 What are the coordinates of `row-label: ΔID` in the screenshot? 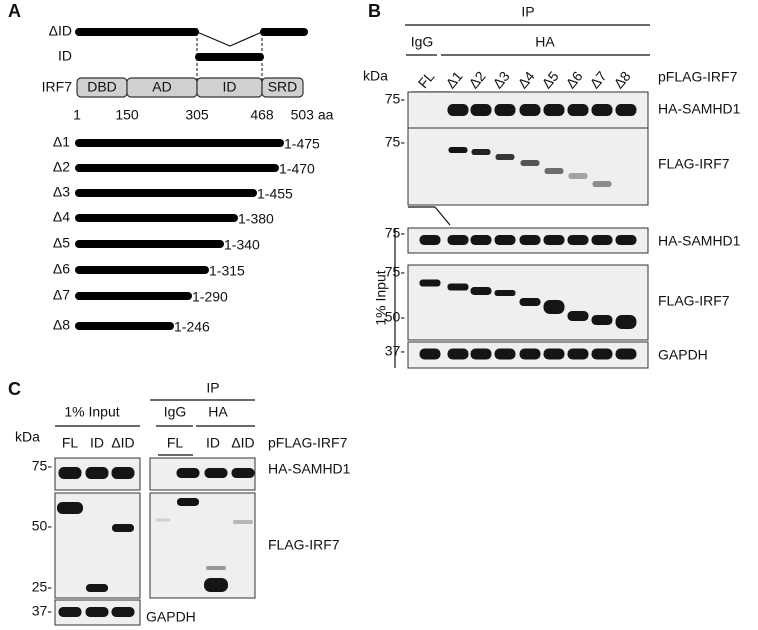 It's located at (60, 31).